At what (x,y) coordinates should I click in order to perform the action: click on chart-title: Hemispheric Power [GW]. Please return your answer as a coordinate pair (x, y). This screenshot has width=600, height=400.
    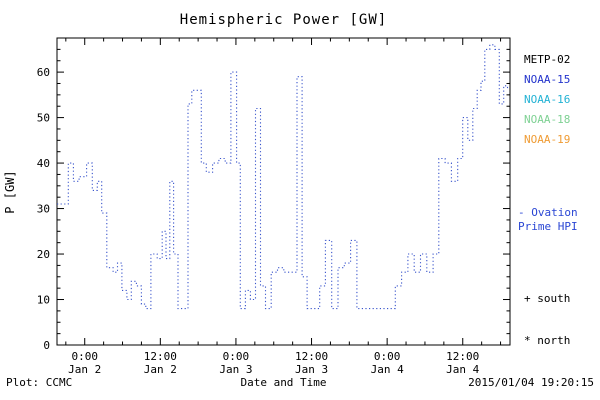
    Looking at the image, I should click on (283, 20).